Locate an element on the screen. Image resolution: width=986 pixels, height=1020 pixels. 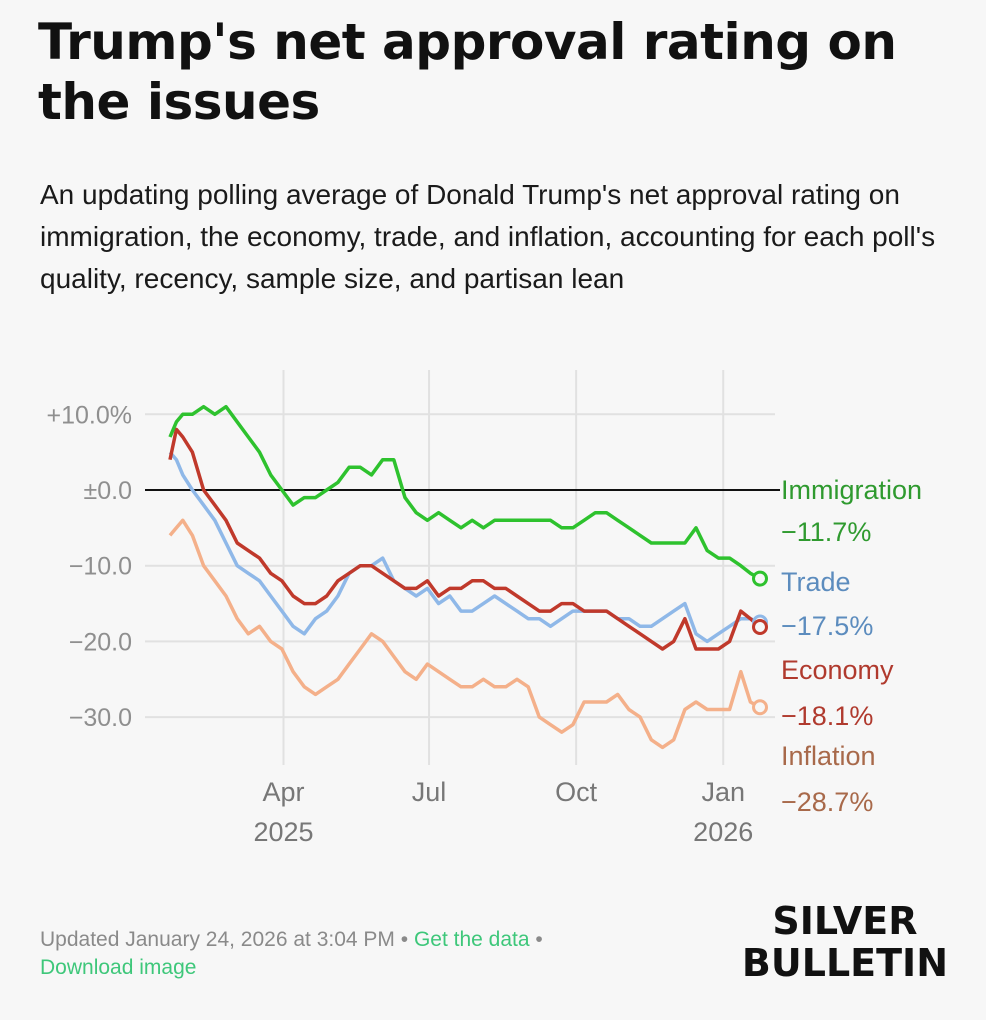
end-marker-inflation is located at coordinates (760, 707).